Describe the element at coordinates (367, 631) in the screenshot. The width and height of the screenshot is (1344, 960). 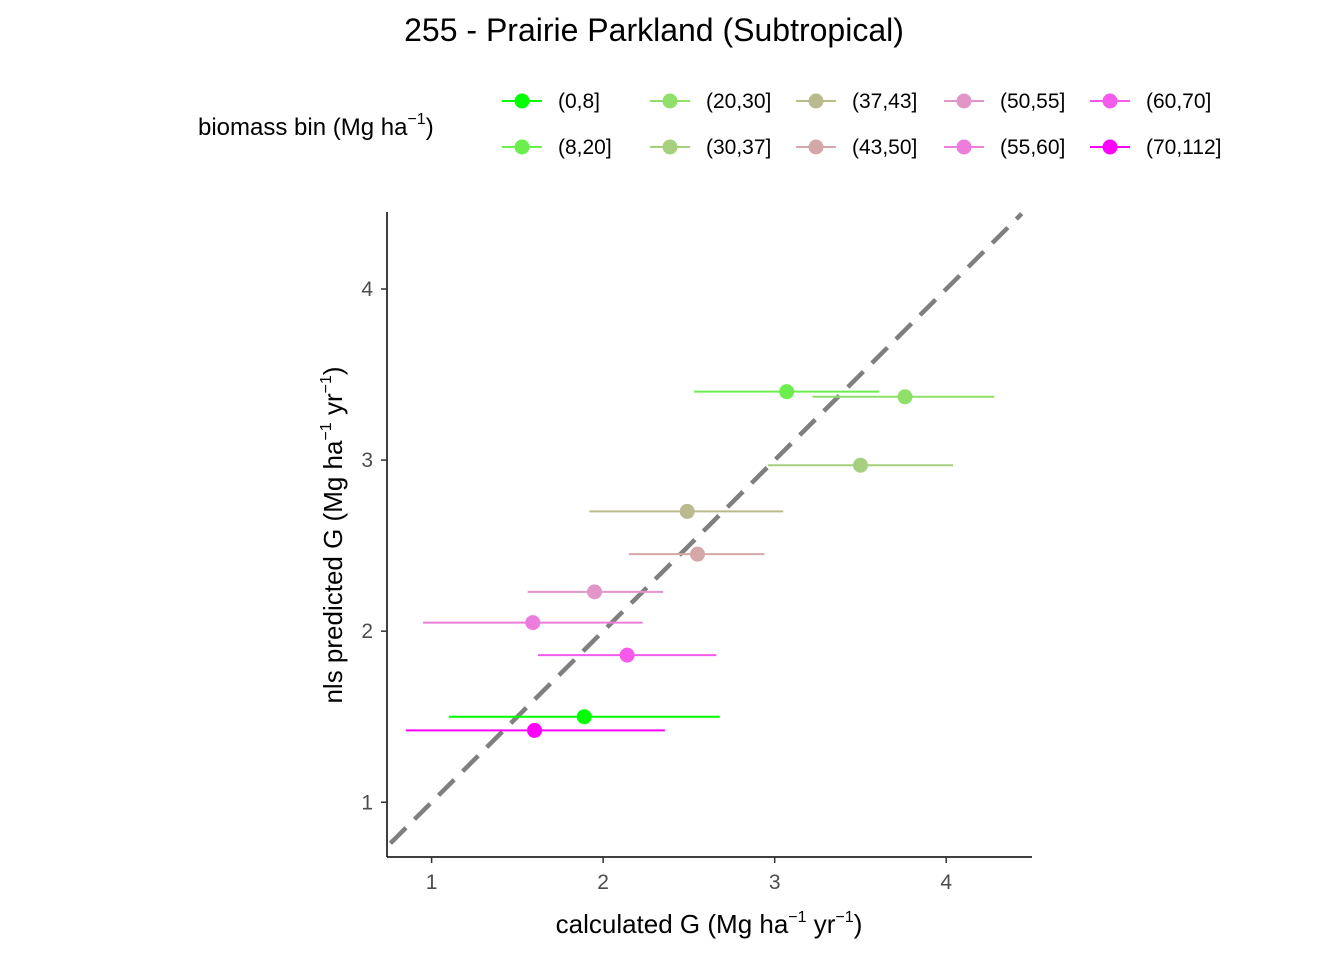
I see `y-tick-label: 2` at that location.